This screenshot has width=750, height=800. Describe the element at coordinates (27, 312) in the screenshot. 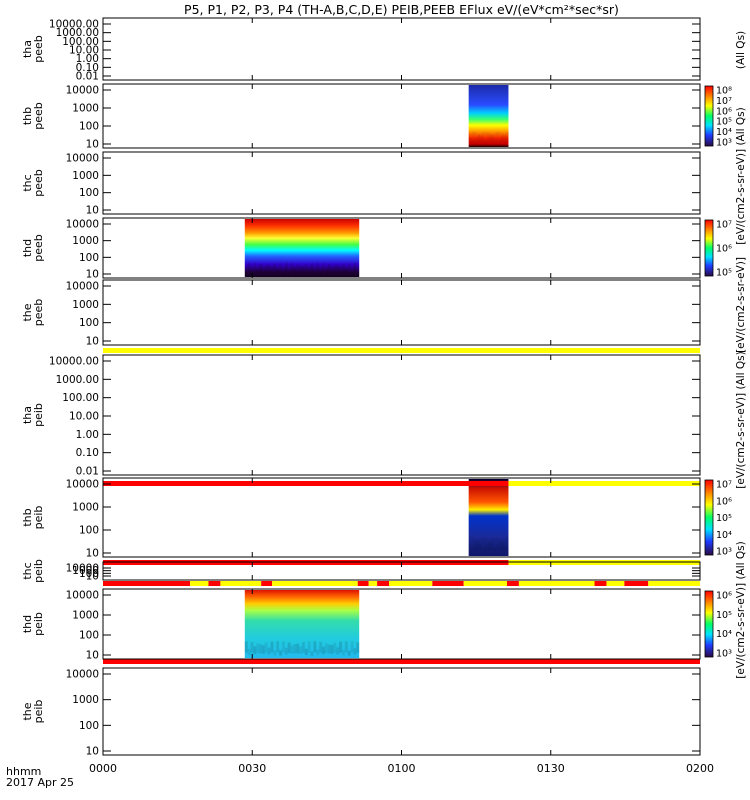

I see `panel-label-probe-the-peeb: the` at that location.